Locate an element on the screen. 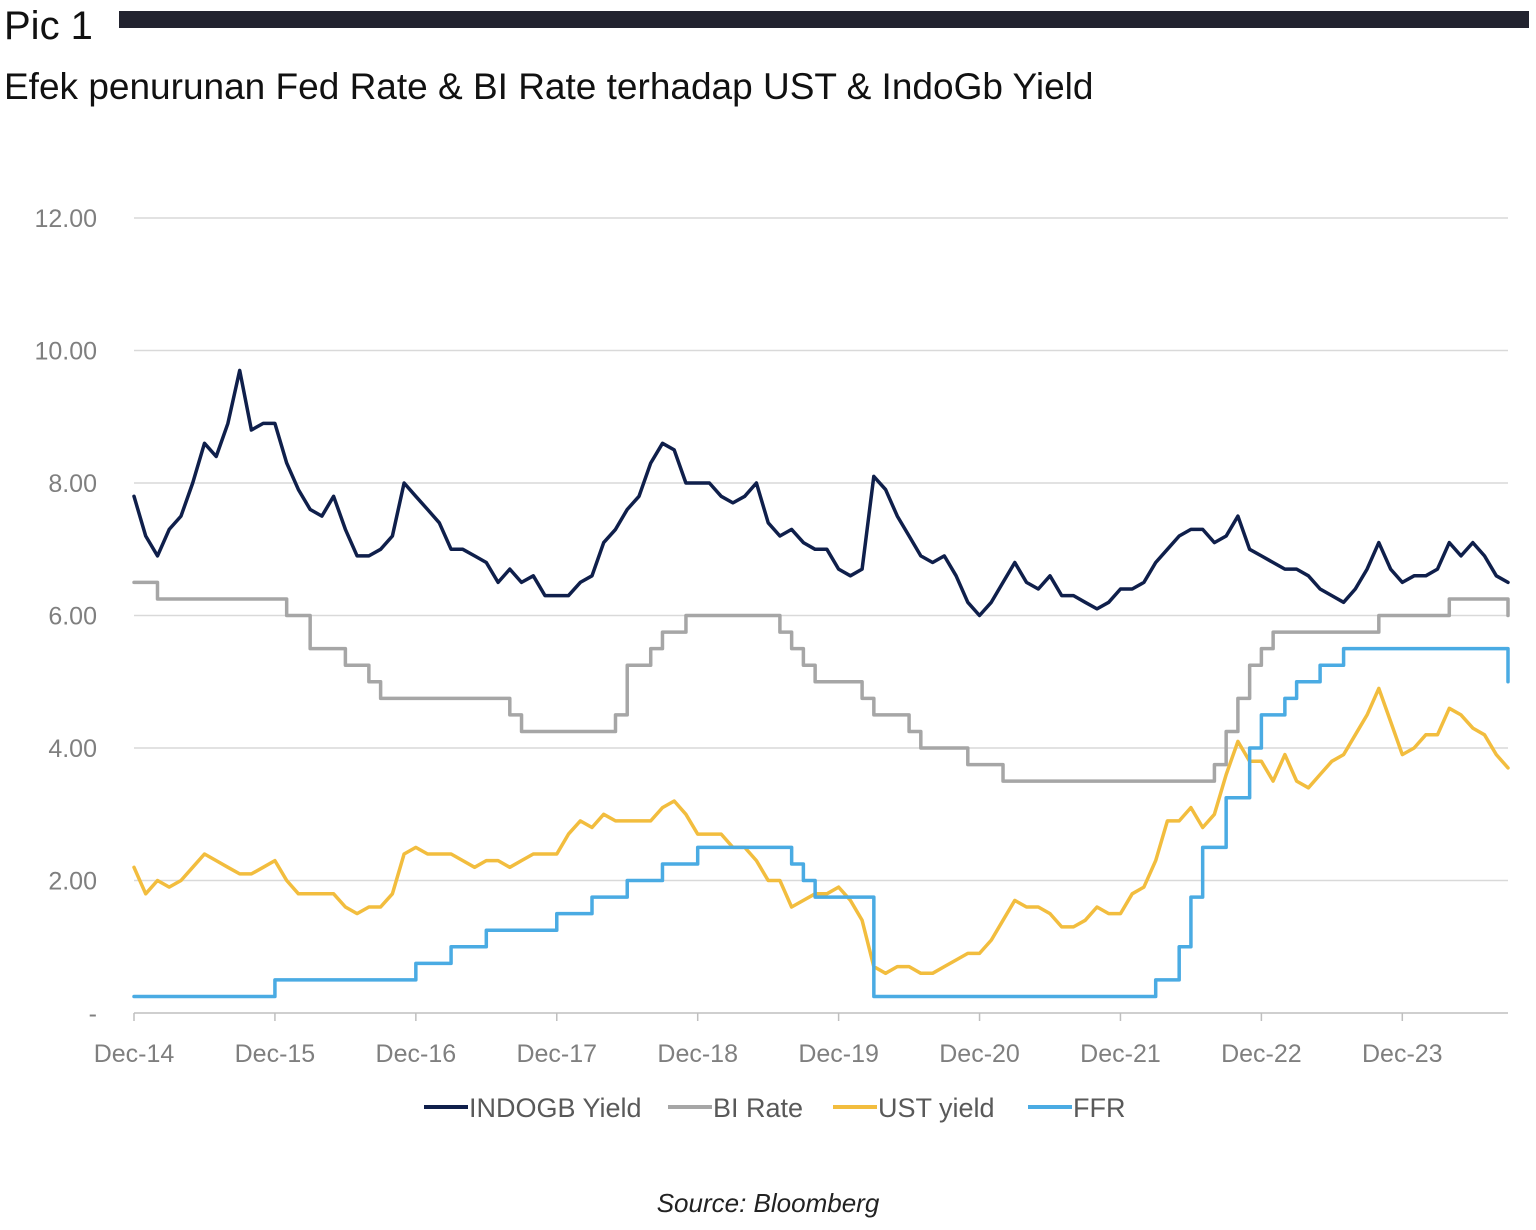 The image size is (1536, 1230). legend-label-ffr: FFR is located at coordinates (1099, 1108).